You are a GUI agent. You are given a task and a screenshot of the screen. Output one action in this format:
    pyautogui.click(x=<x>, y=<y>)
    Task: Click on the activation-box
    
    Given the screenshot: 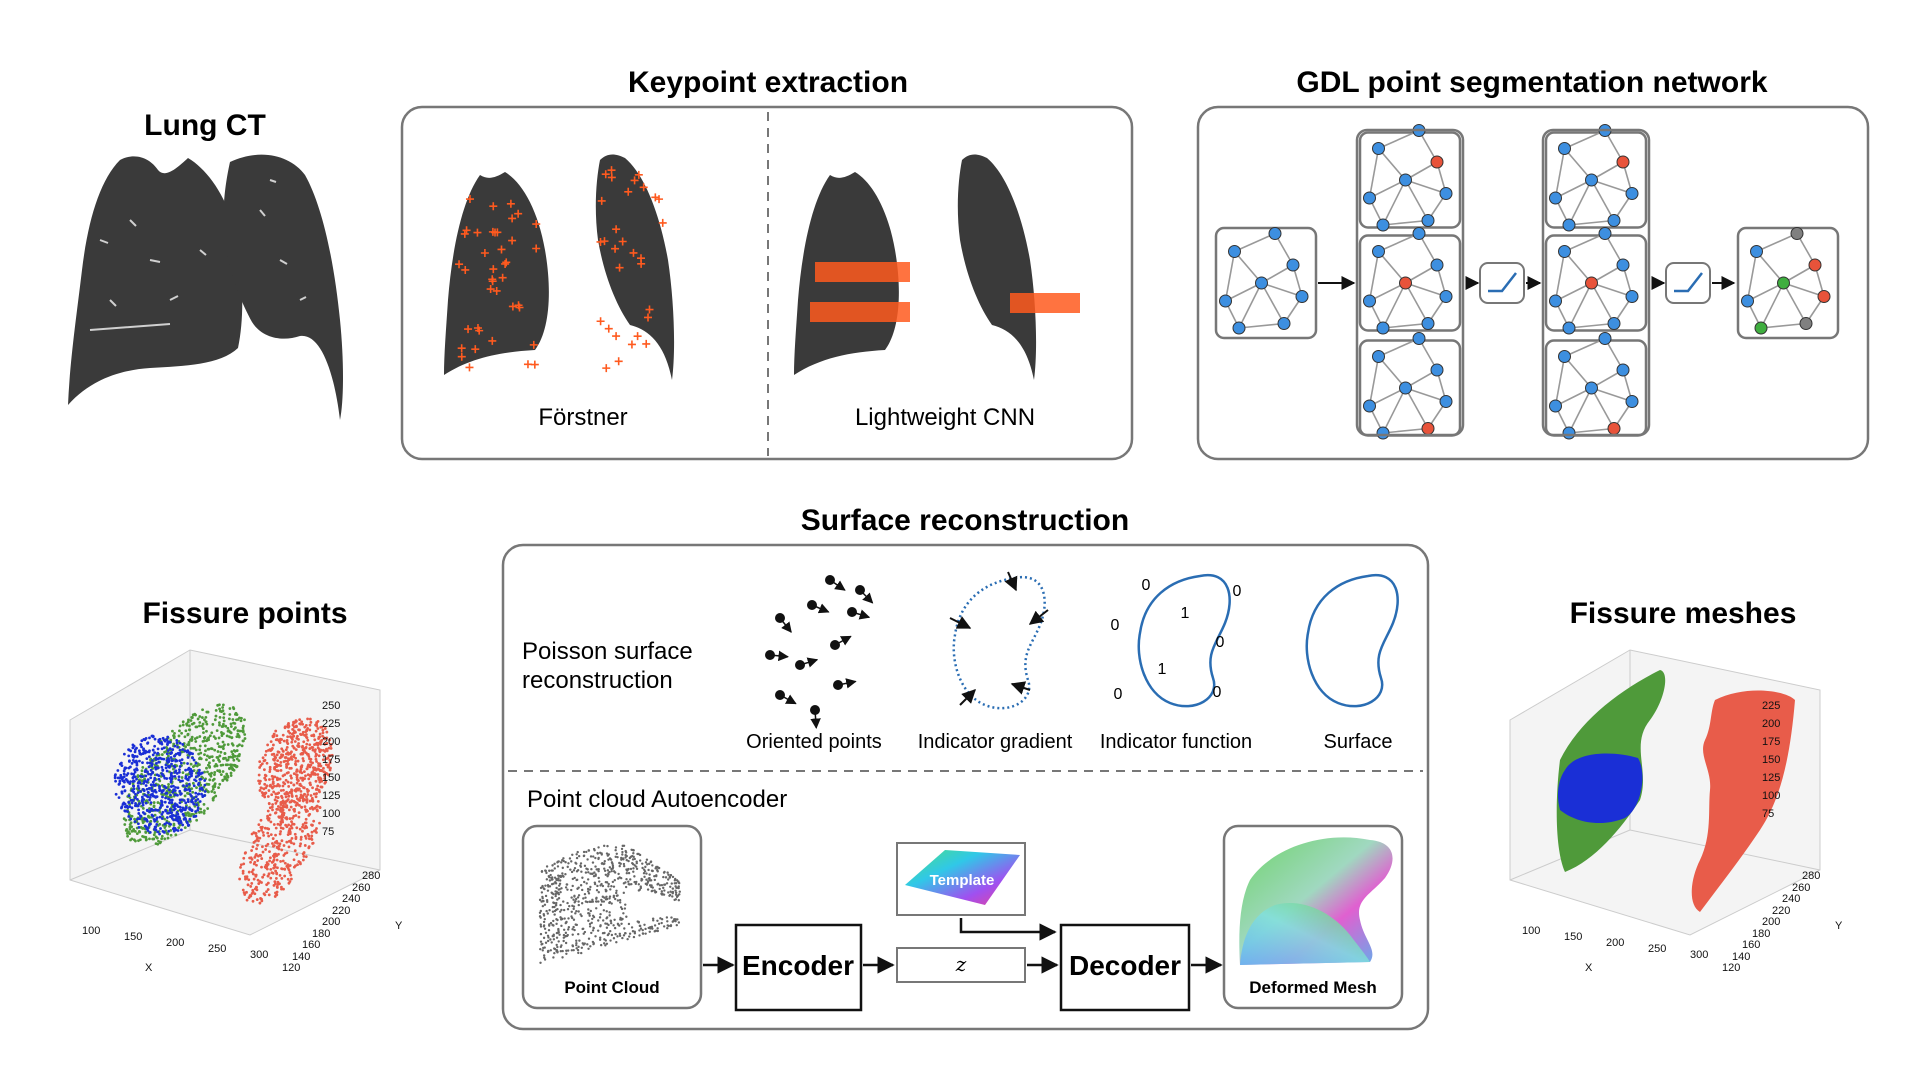 What is the action you would take?
    pyautogui.click(x=1502, y=283)
    